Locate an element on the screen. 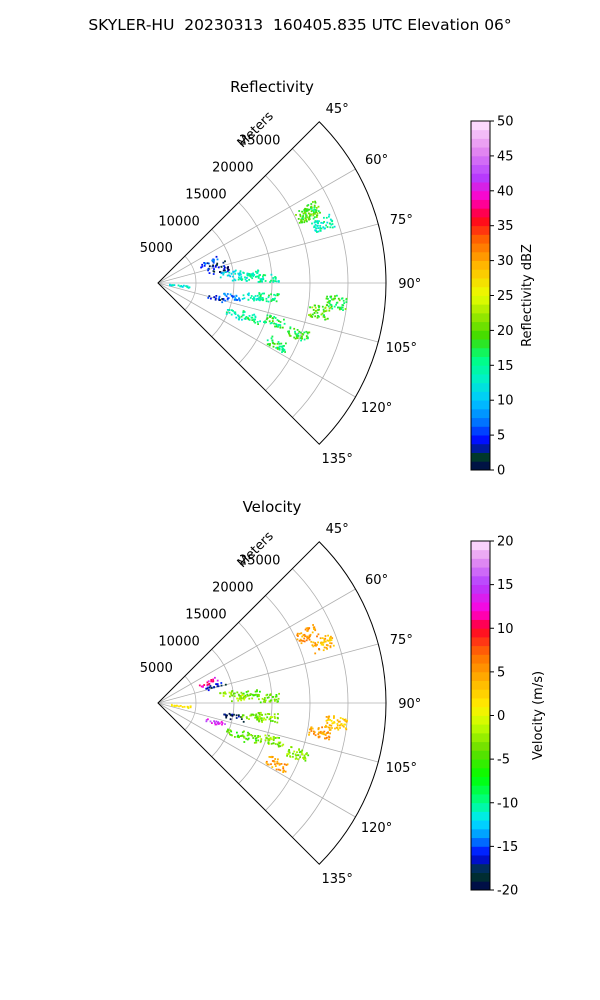  echo-layer is located at coordinates (258, 276).